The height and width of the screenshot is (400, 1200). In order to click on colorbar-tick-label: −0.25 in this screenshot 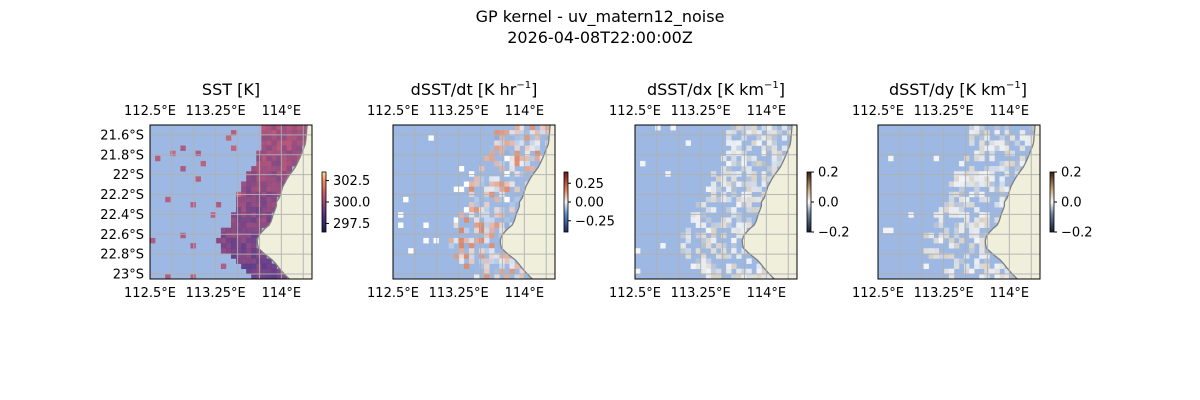, I will do `click(595, 221)`.